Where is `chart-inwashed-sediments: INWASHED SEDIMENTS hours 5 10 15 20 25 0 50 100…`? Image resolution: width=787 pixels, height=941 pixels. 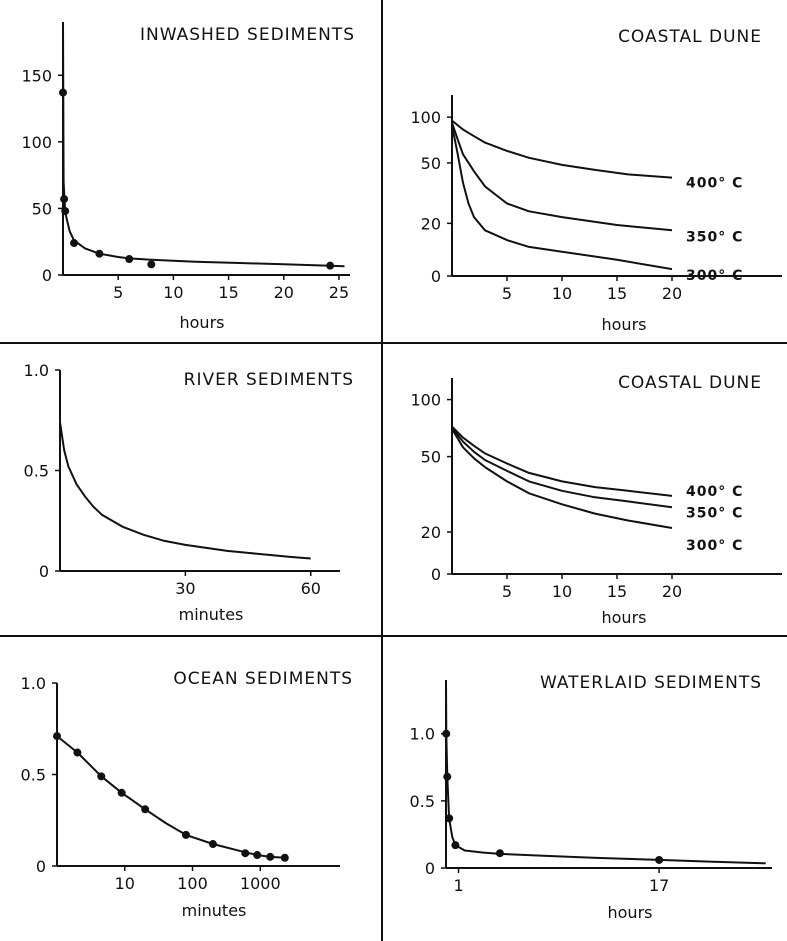 chart-inwashed-sediments: INWASHED SEDIMENTS hours 5 10 15 20 25 0 50 100… is located at coordinates (188, 176).